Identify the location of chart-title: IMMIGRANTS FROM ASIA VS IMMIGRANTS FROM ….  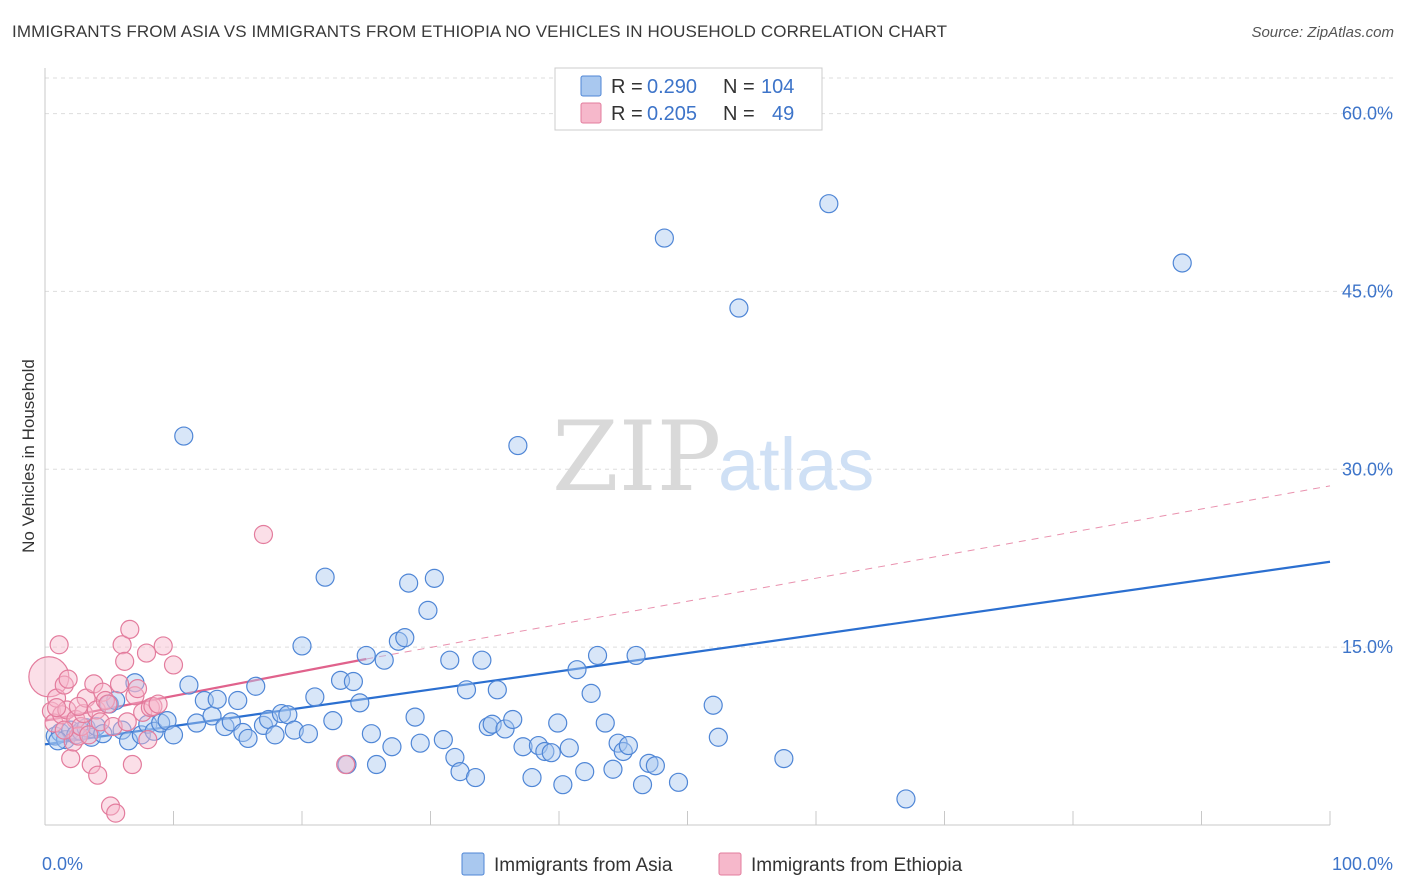
(480, 31).